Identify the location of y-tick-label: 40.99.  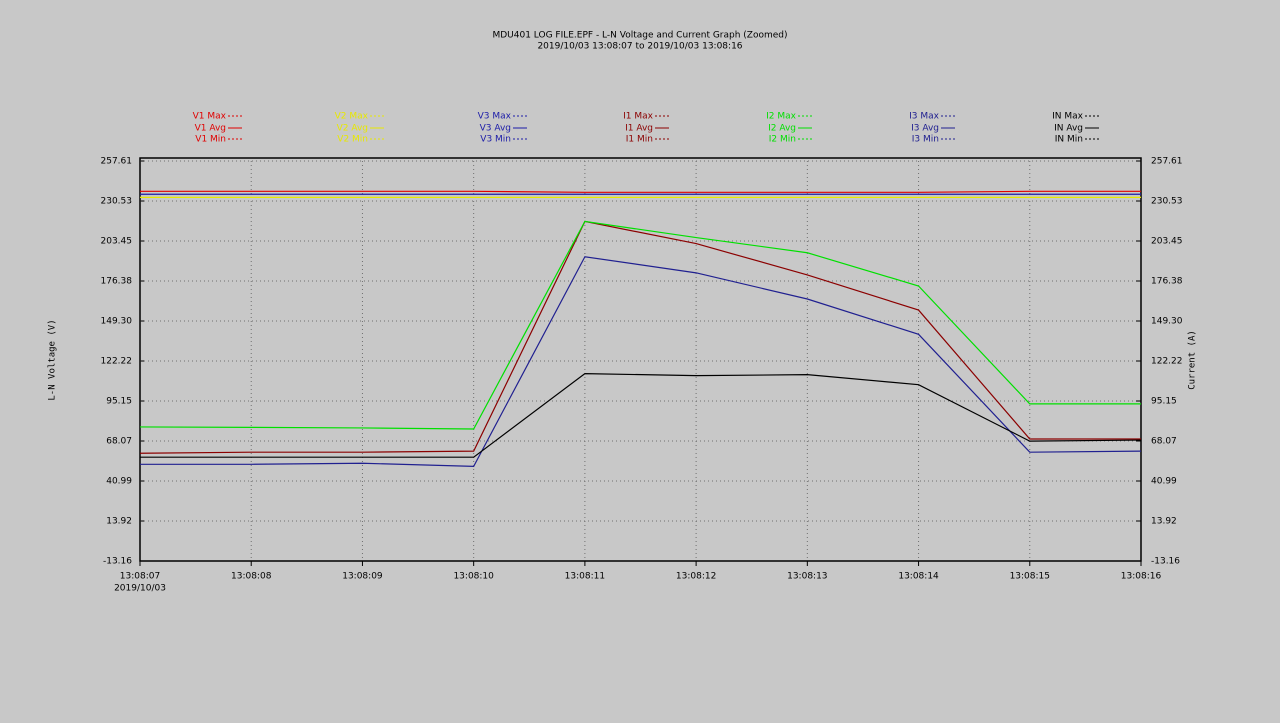
(119, 482).